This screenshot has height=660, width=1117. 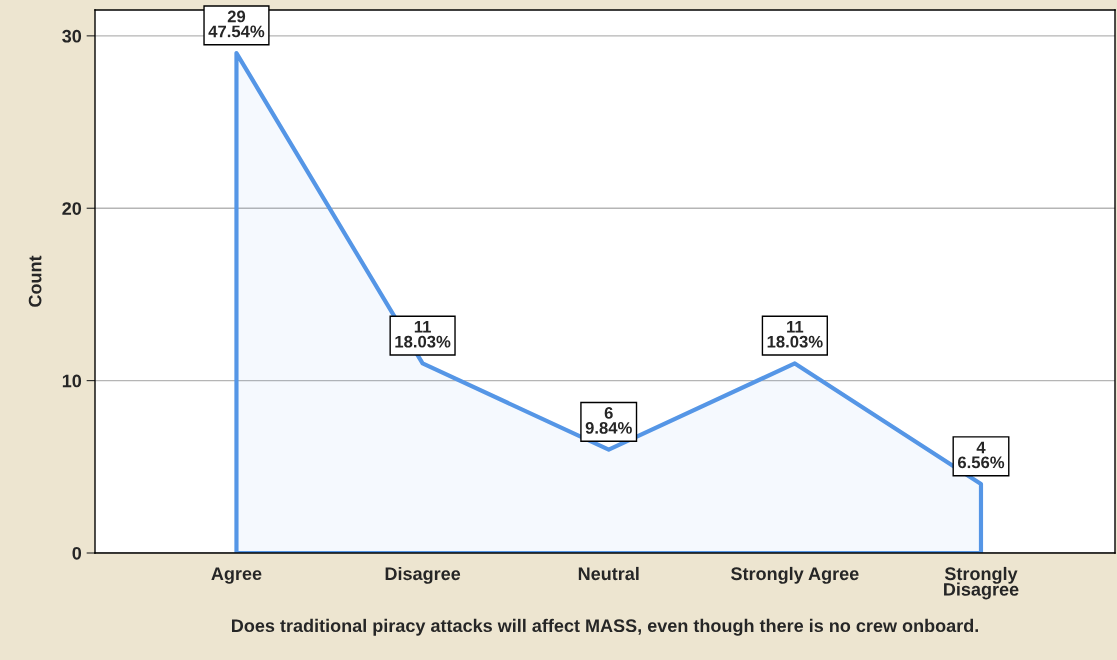 What do you see at coordinates (605, 627) in the screenshot?
I see `x-axis-title: Does traditional piracy attacks will affect MASS, even though there is no crew onboard.` at bounding box center [605, 627].